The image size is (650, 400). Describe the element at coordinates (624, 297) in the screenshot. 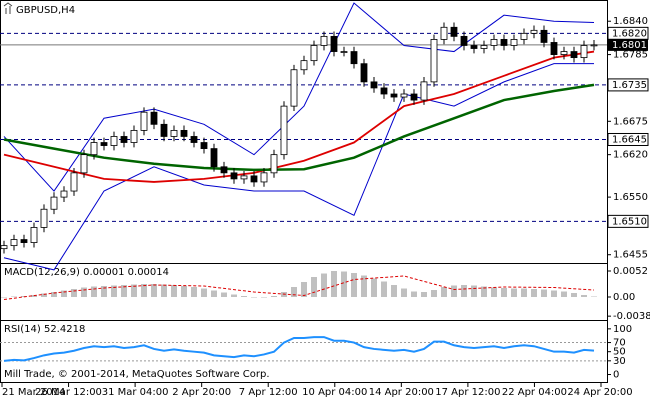

I see `y-tick-label: 0.00` at that location.